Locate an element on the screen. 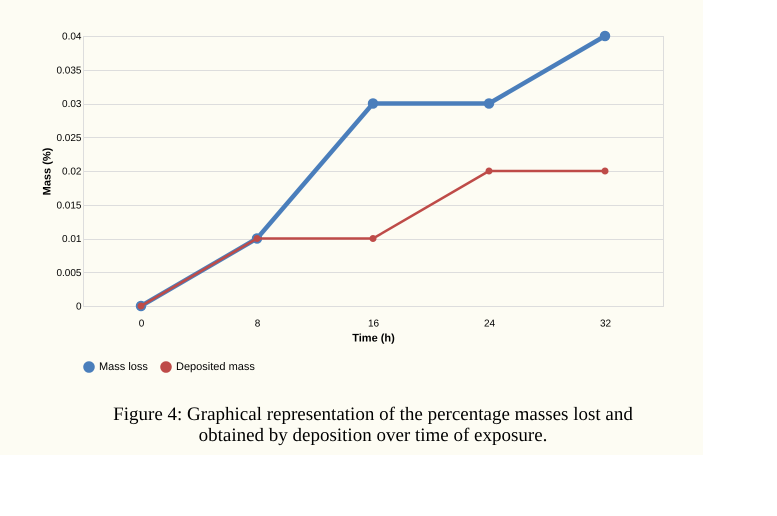 The image size is (777, 516). y-tick-label: 0.015 is located at coordinates (69, 206).